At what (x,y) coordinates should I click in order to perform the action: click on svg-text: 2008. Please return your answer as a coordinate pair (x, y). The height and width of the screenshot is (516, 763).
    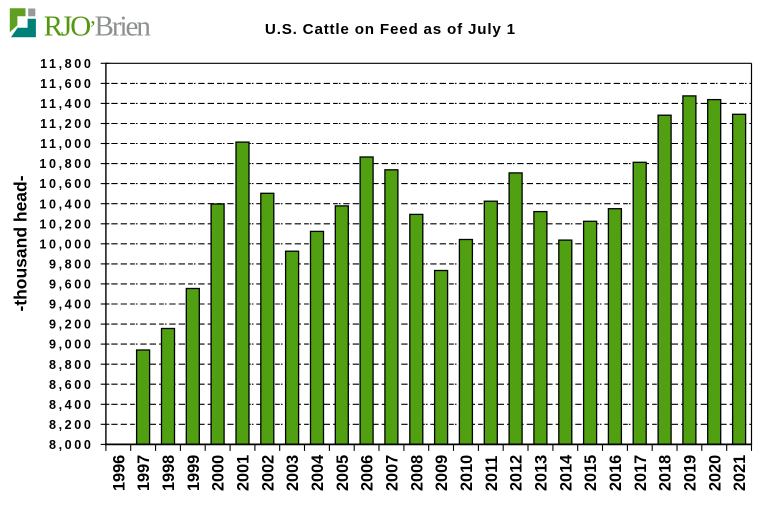
    Looking at the image, I should click on (417, 473).